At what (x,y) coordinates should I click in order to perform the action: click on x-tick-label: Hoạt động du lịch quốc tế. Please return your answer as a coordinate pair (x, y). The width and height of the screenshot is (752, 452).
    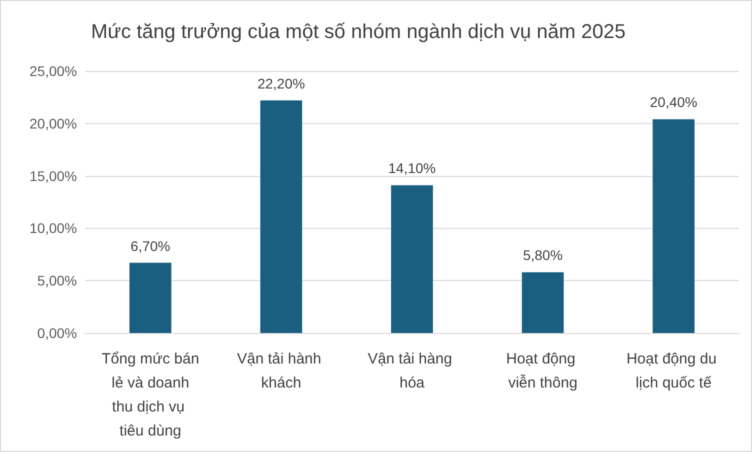
    Looking at the image, I should click on (673, 371).